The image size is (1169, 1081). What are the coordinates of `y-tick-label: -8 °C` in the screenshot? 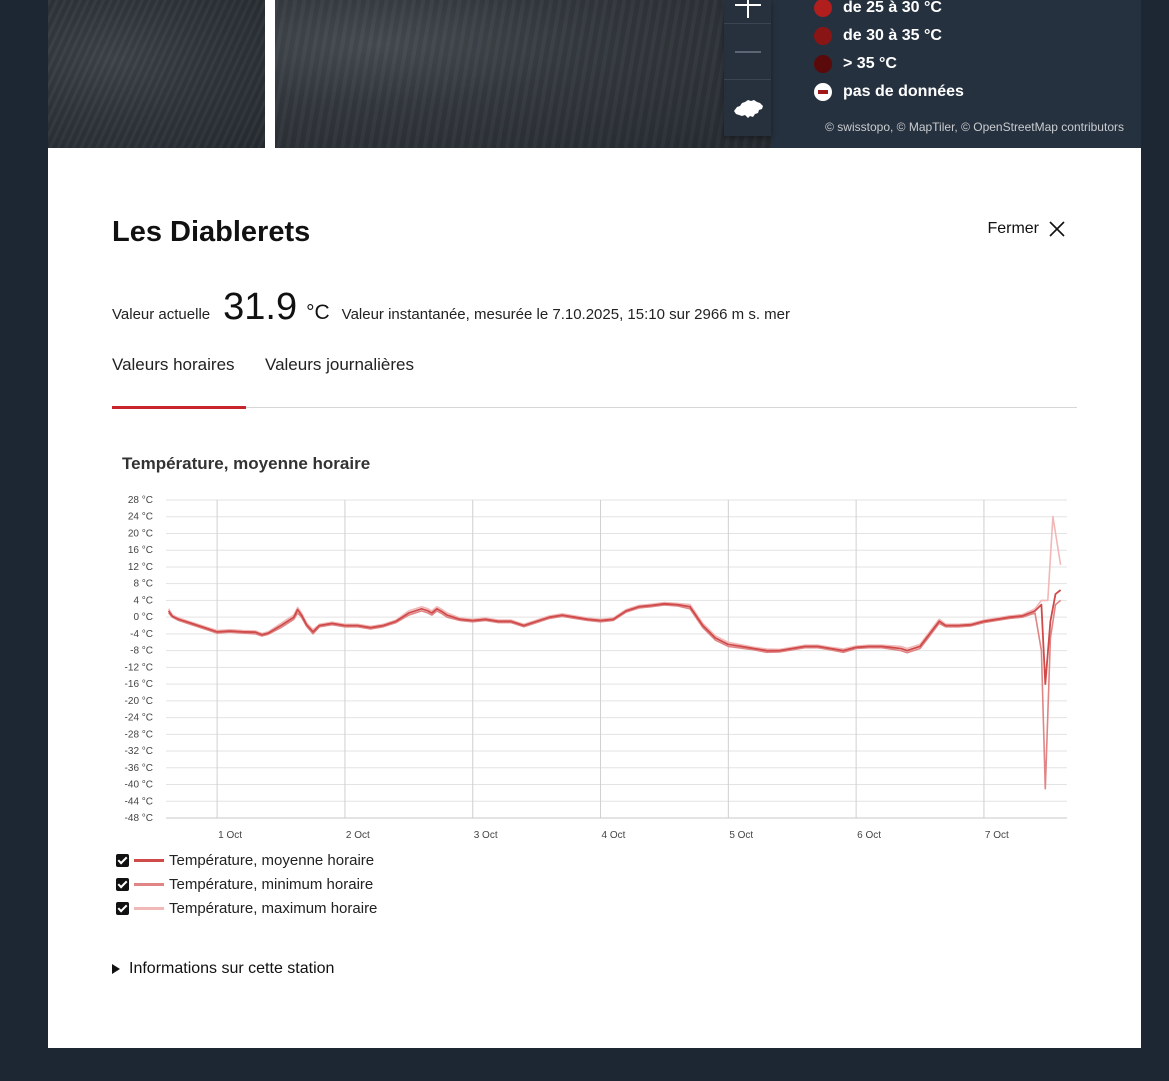 It's located at (141, 651).